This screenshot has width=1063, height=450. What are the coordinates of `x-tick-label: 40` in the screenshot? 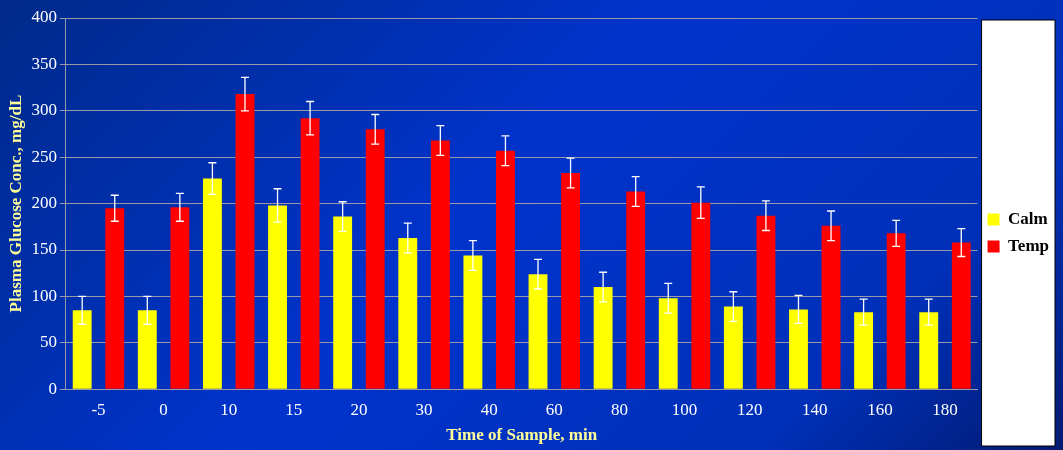 It's located at (489, 409).